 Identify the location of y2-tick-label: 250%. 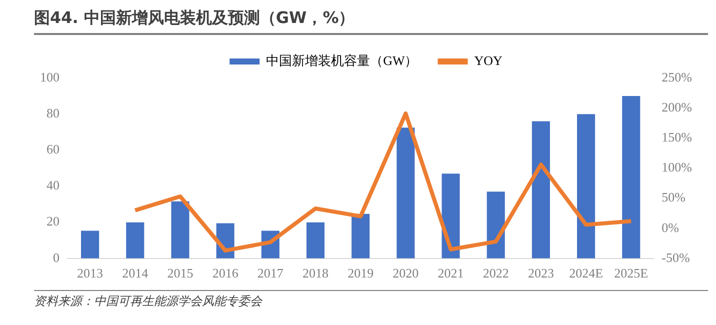
(677, 76).